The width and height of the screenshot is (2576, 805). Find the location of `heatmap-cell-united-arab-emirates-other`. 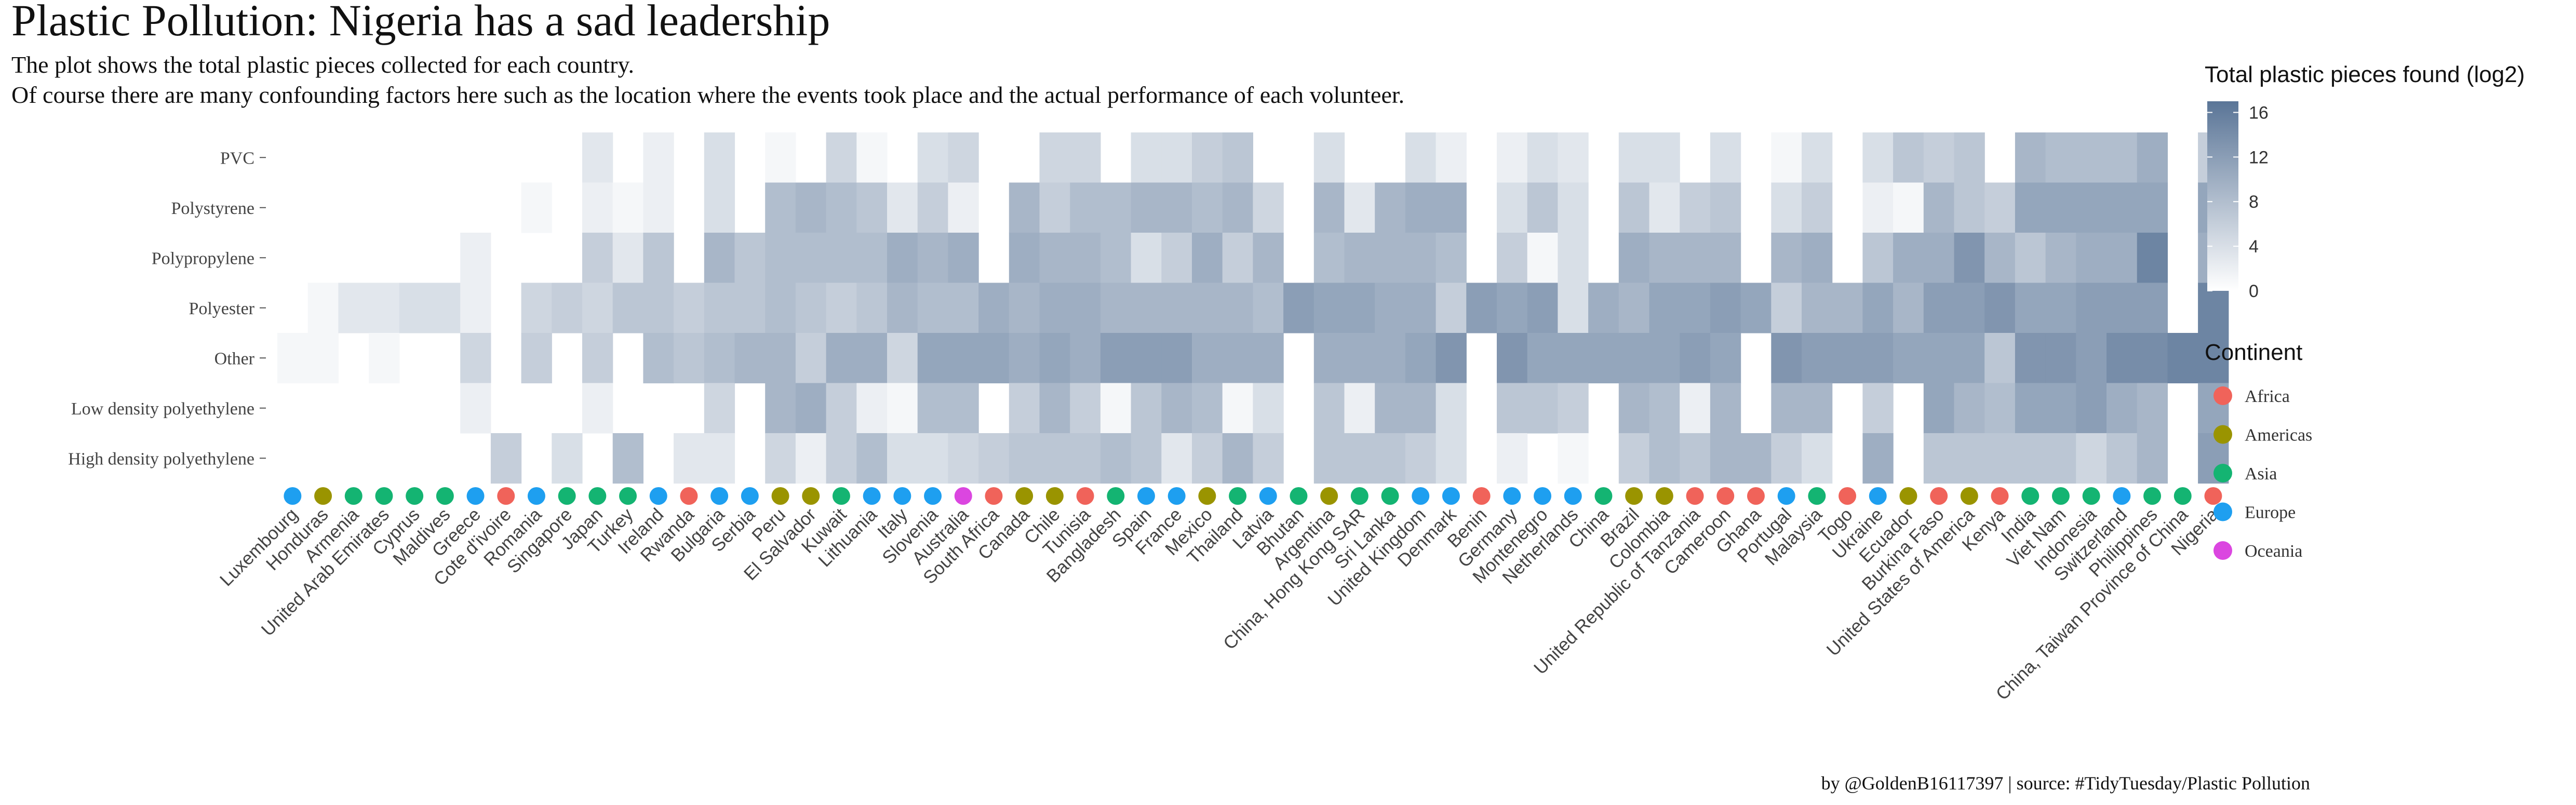

heatmap-cell-united-arab-emirates-other is located at coordinates (385, 358).